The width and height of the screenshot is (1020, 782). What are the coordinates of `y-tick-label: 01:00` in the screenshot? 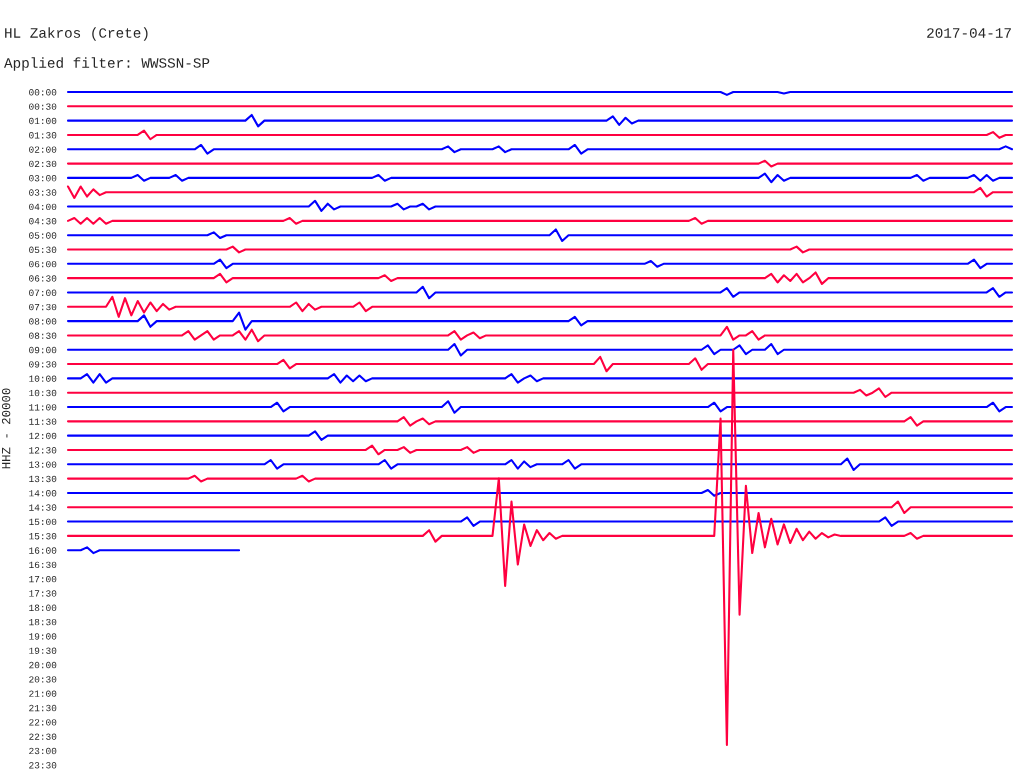 It's located at (43, 121).